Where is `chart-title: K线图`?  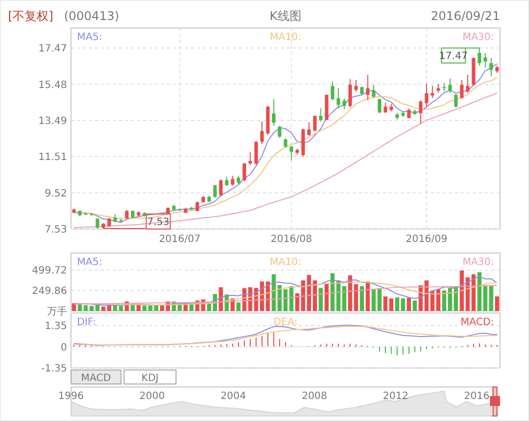
chart-title: K线图 is located at coordinates (286, 16).